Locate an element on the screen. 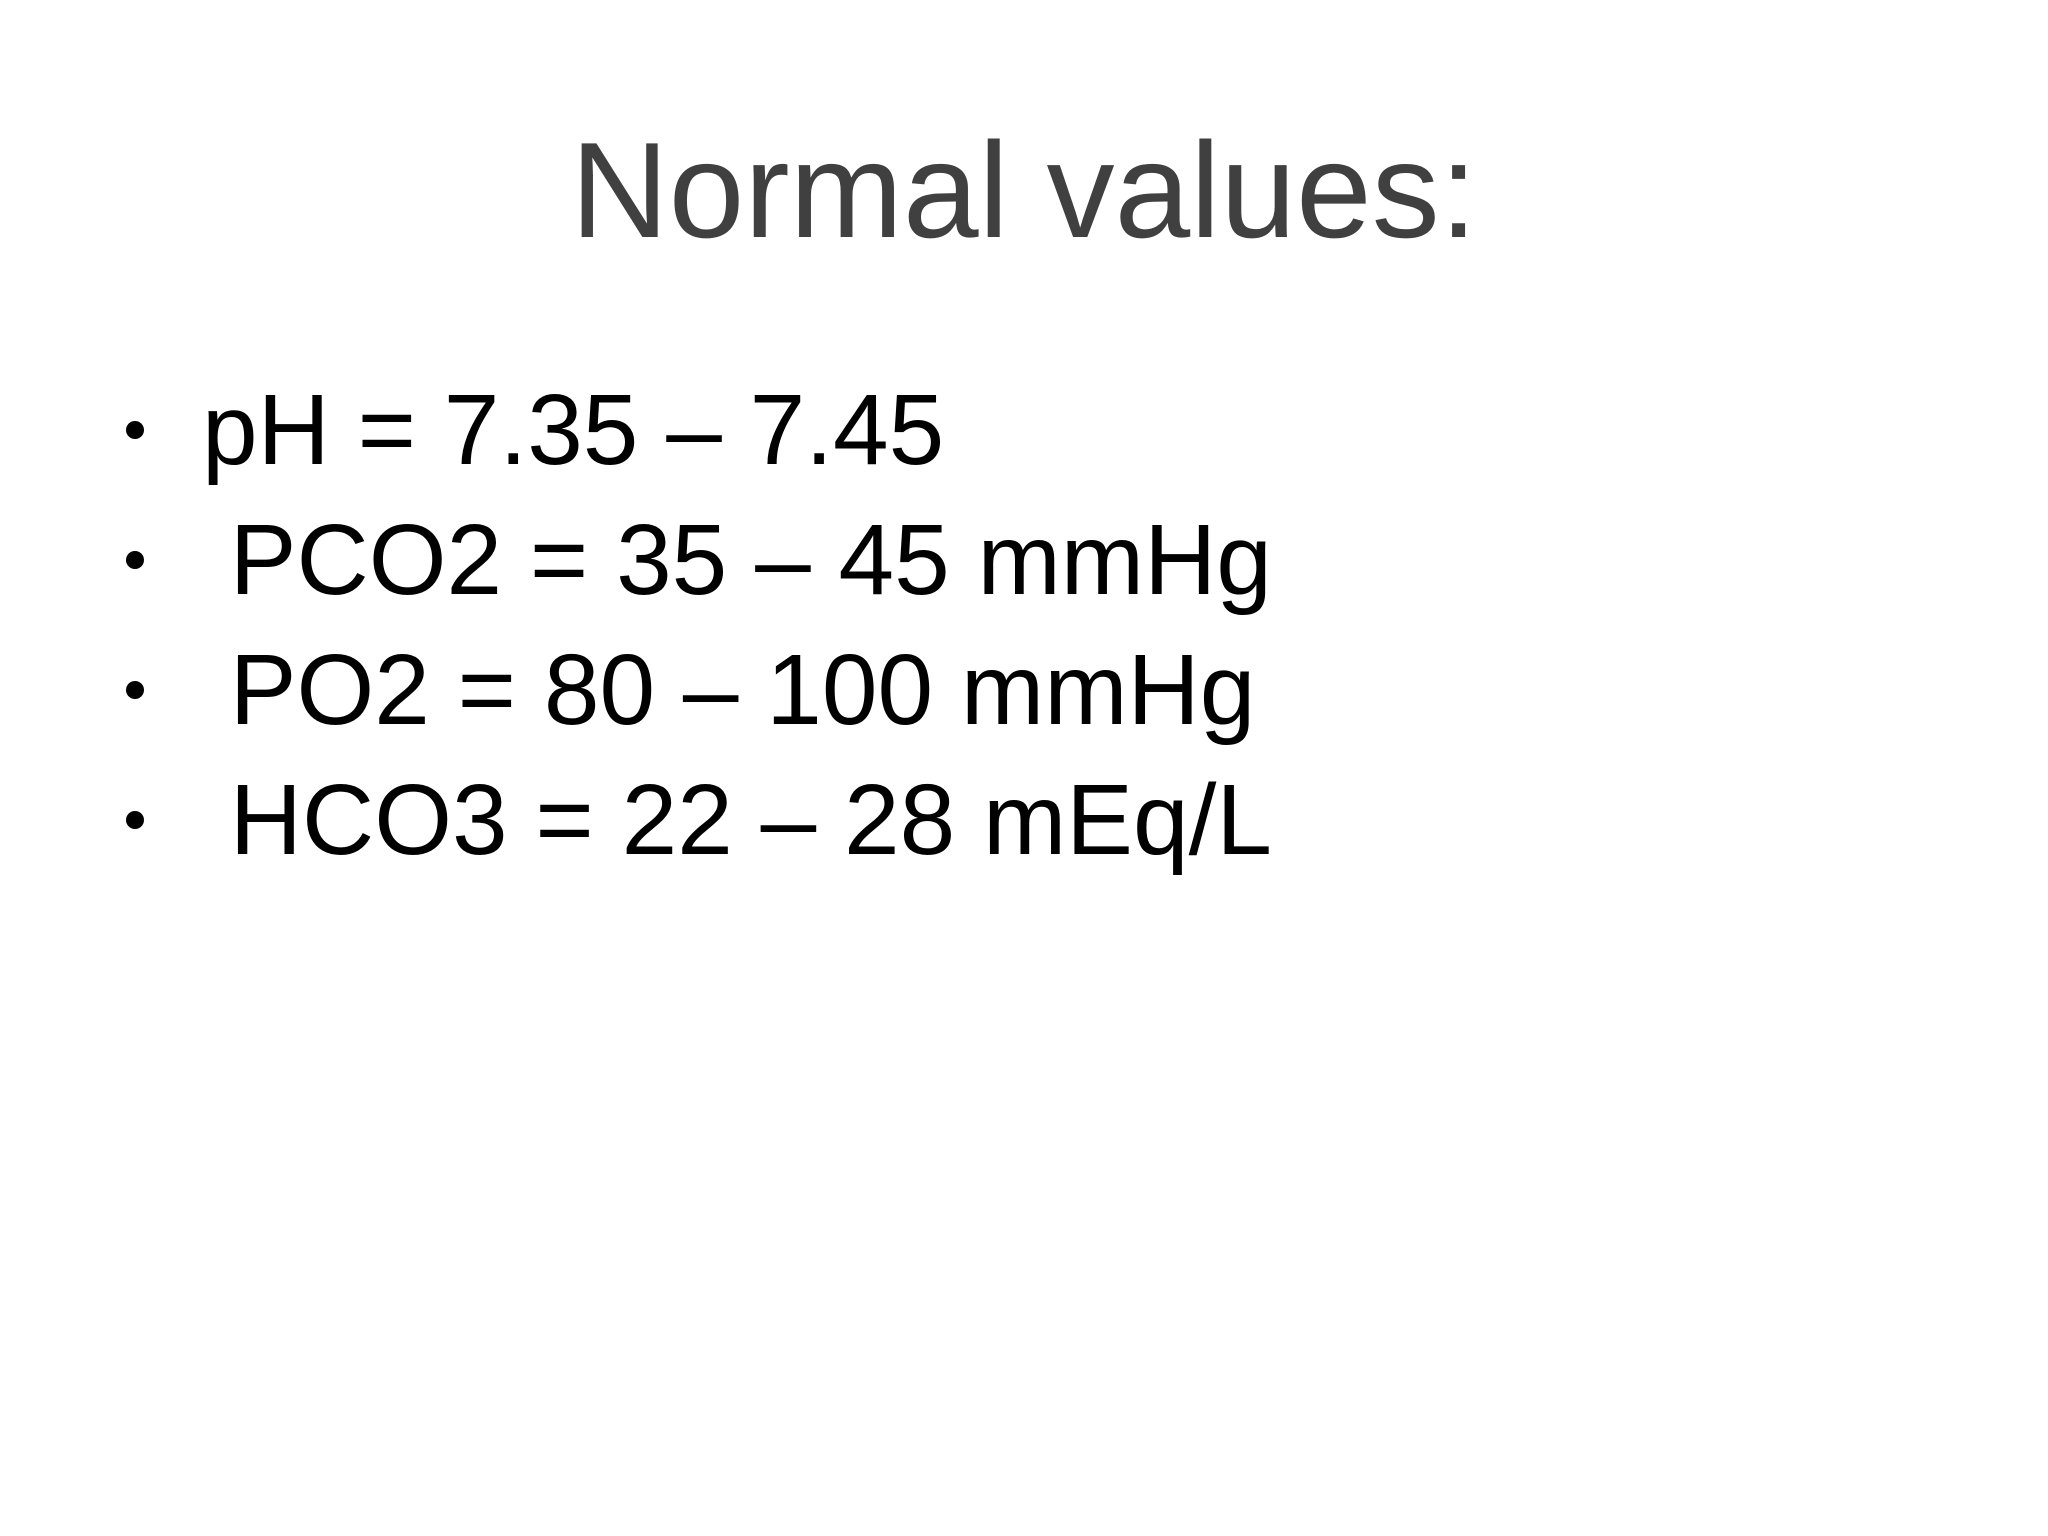 Image resolution: width=2048 pixels, height=1536 pixels. bullet-text: PCO2 = 35 – 45 mmHg is located at coordinates (737, 560).